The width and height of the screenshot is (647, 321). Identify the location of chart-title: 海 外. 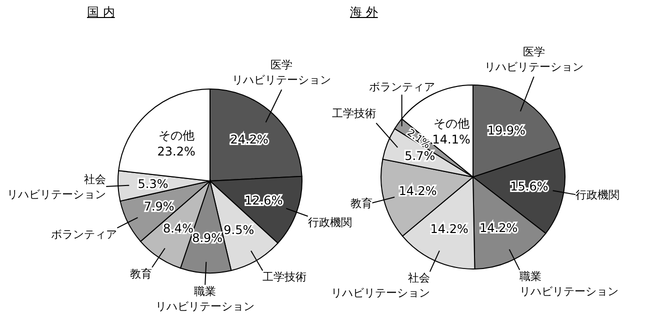
(364, 12).